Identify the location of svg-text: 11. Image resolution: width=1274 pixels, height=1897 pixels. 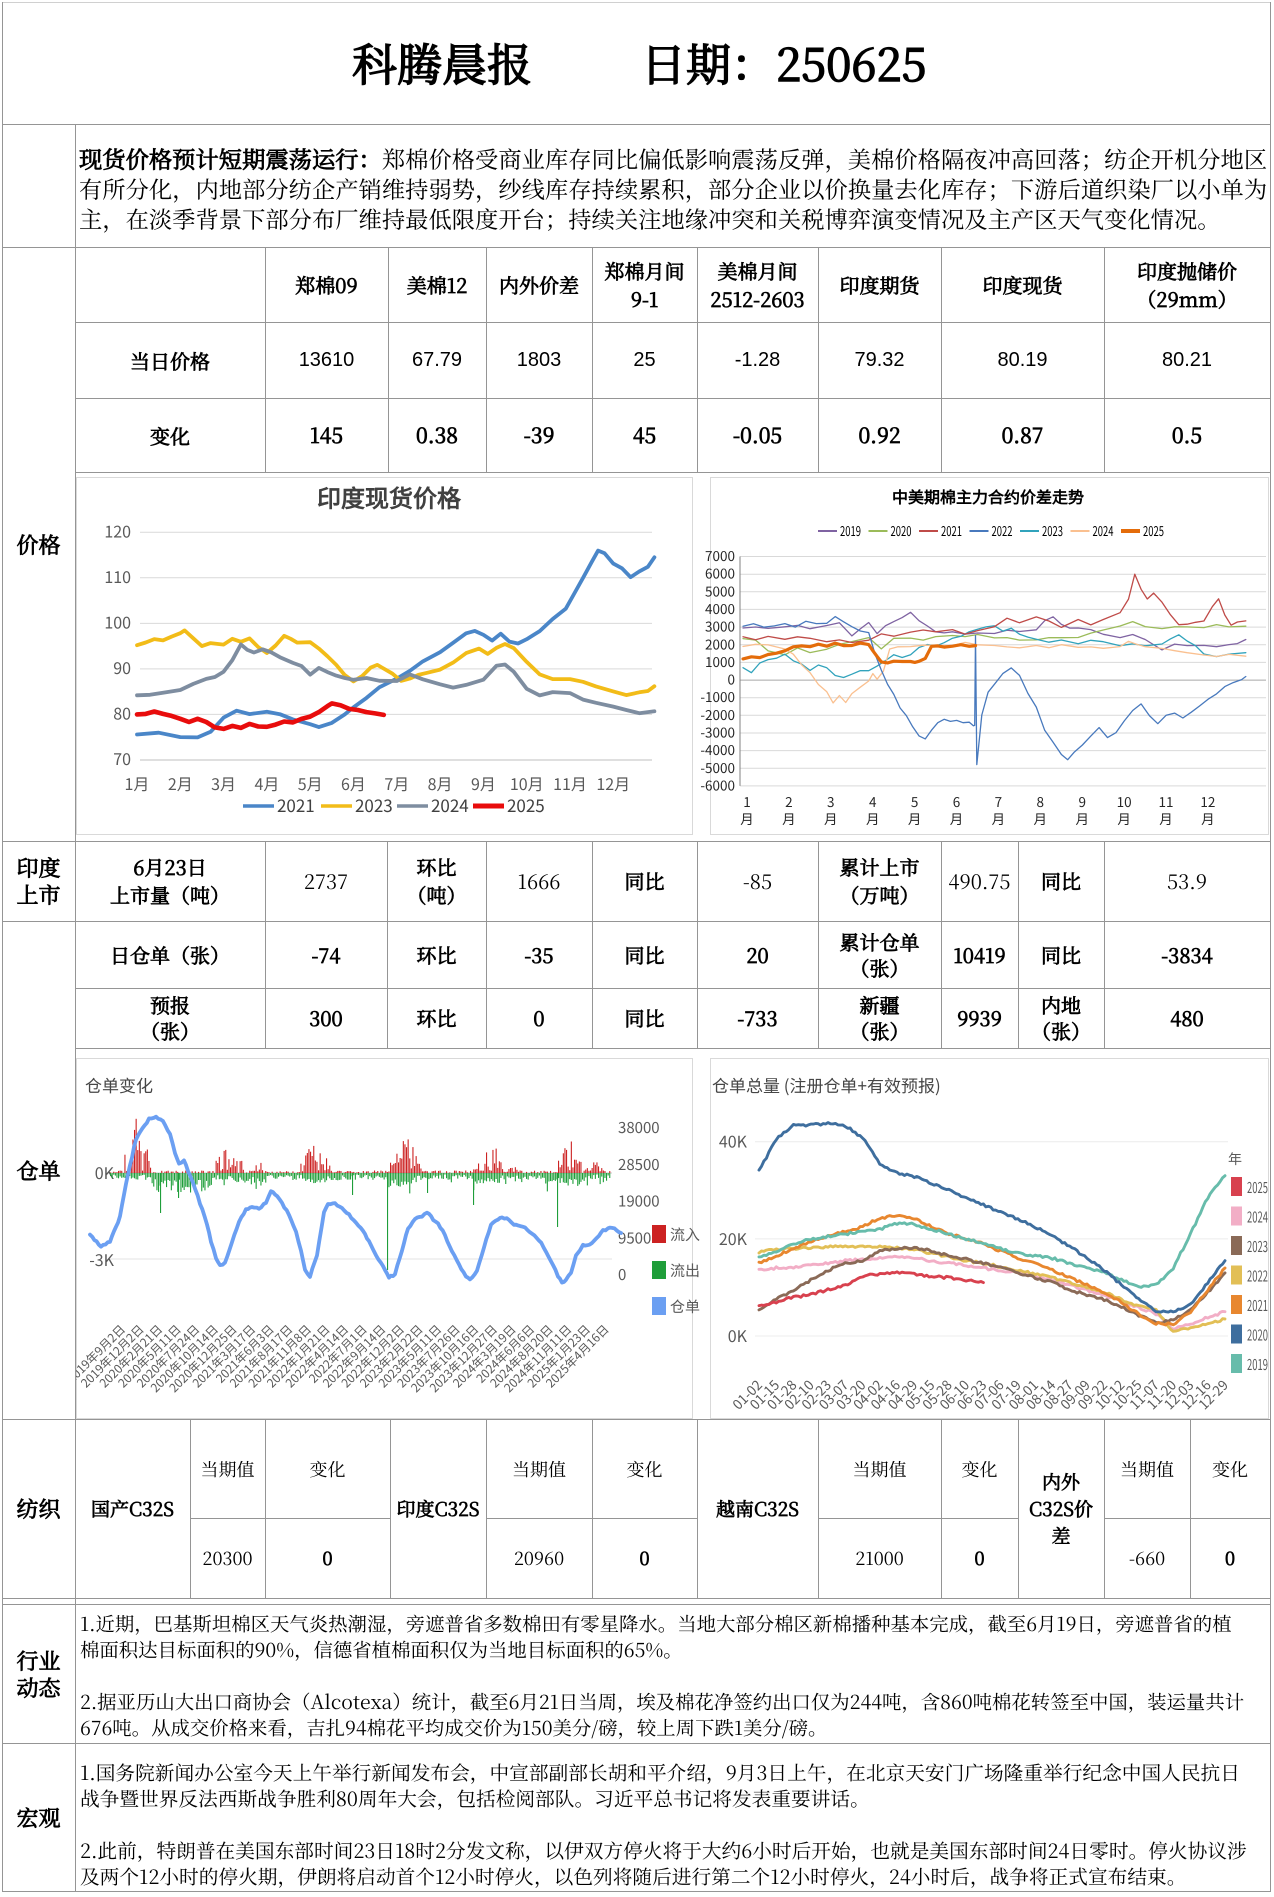
(1166, 801).